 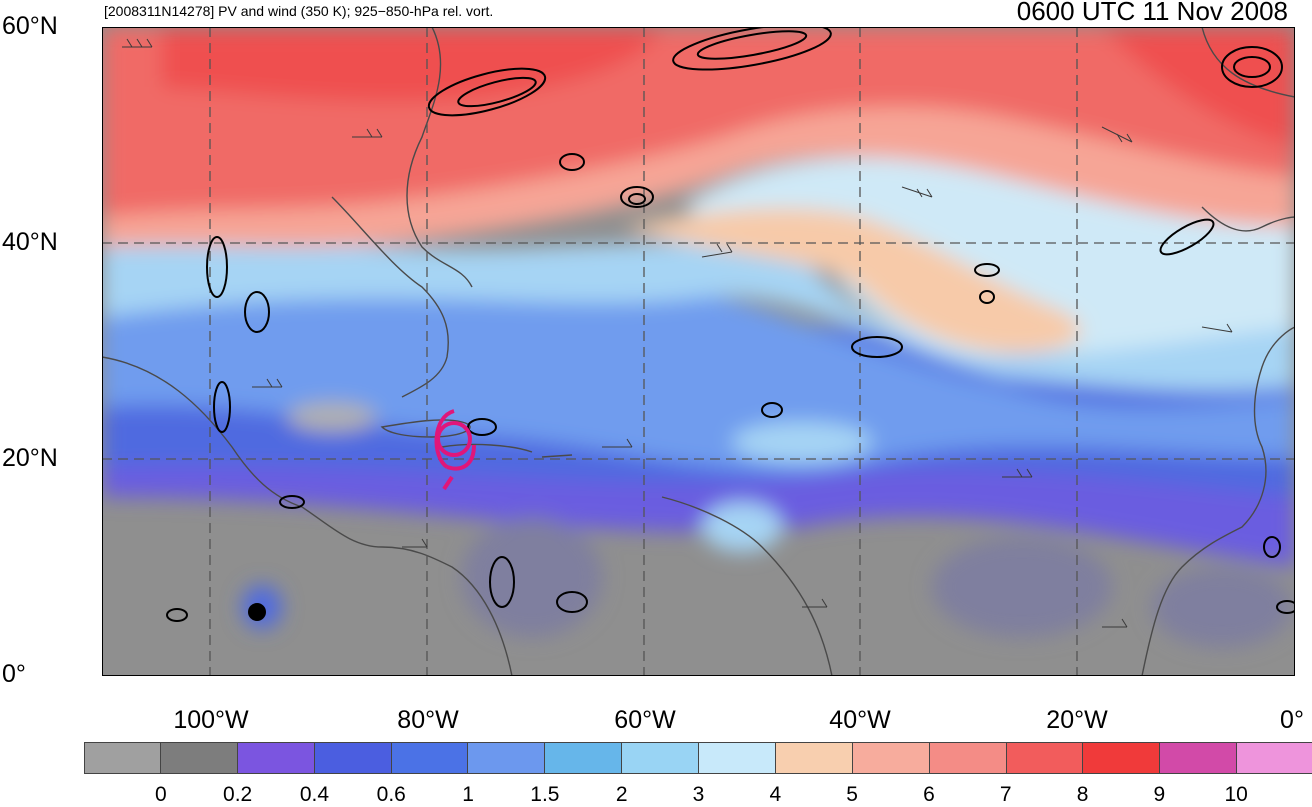 What do you see at coordinates (1005, 794) in the screenshot?
I see `colorbar-tick-label: 7` at bounding box center [1005, 794].